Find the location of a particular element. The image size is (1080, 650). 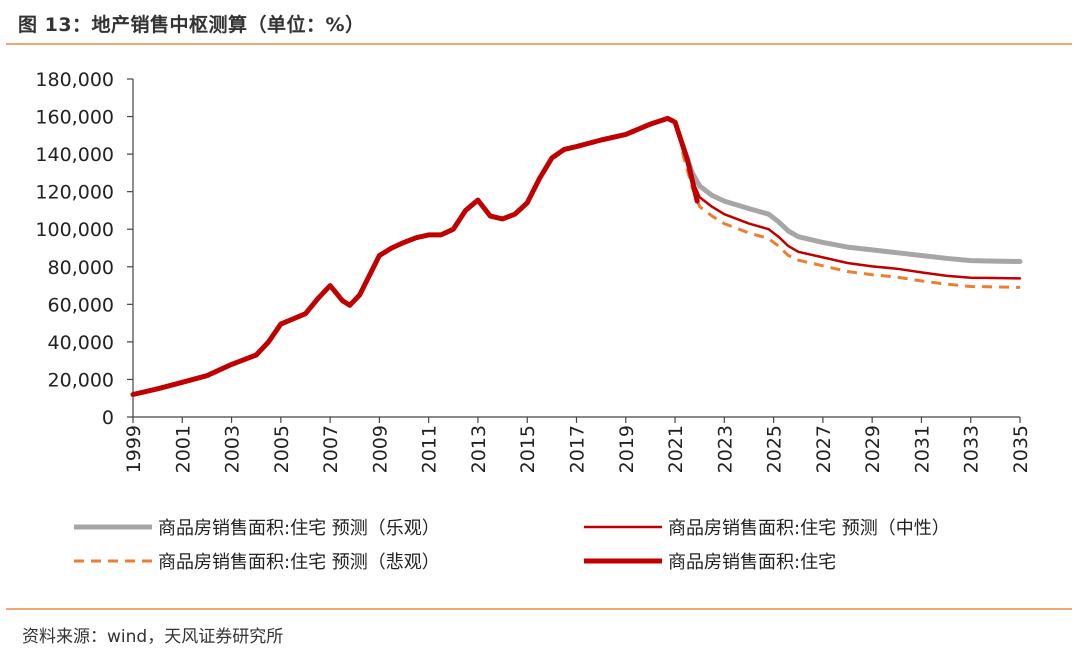

x-tick-label: 2035 is located at coordinates (1021, 449).